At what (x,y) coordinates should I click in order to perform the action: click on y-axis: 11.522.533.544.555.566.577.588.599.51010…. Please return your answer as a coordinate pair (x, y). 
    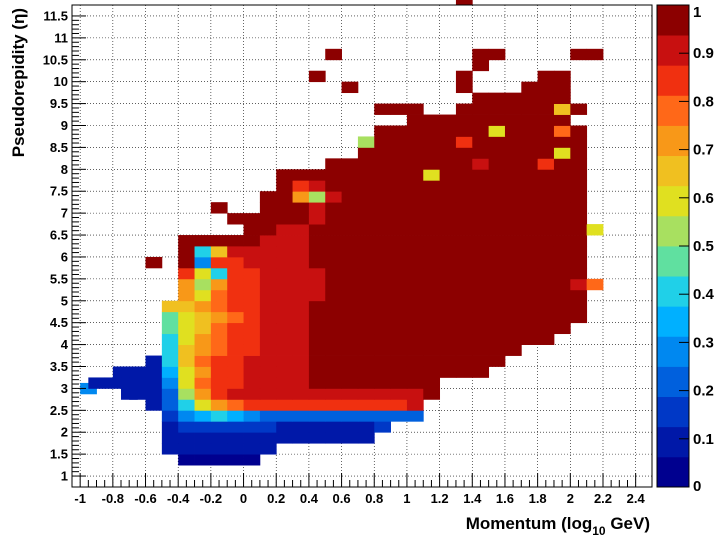
    Looking at the image, I should click on (64, 246).